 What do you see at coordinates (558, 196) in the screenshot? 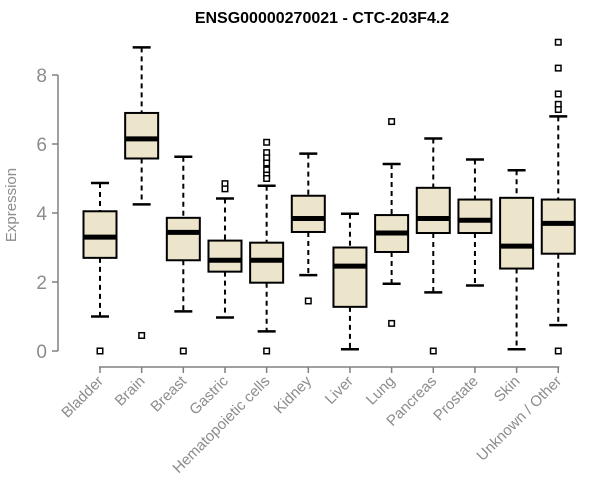
I see `box-unknown-other` at bounding box center [558, 196].